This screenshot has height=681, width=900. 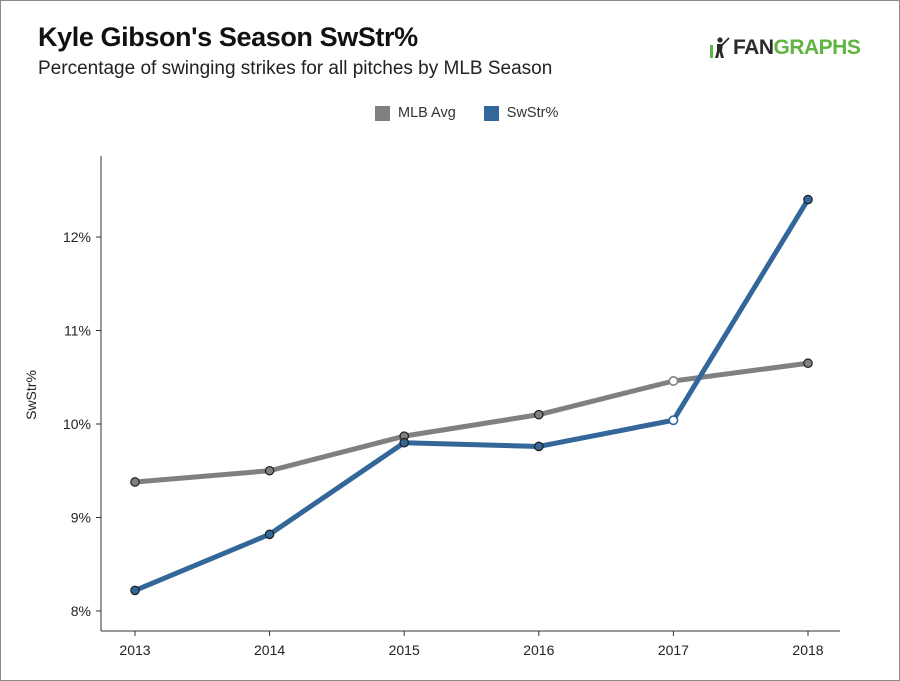 I want to click on x-tick-label: 2015, so click(x=404, y=650).